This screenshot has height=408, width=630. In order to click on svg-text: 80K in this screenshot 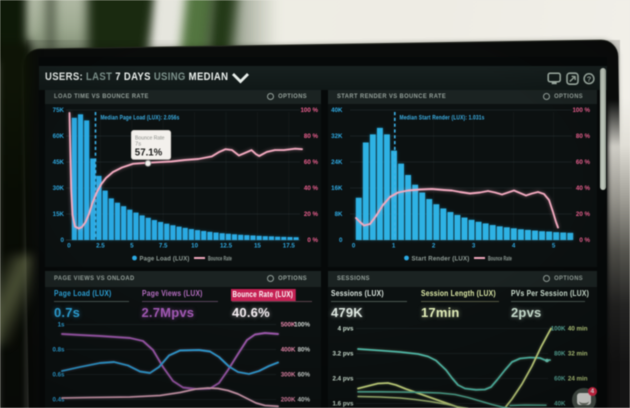, I will do `click(560, 354)`.